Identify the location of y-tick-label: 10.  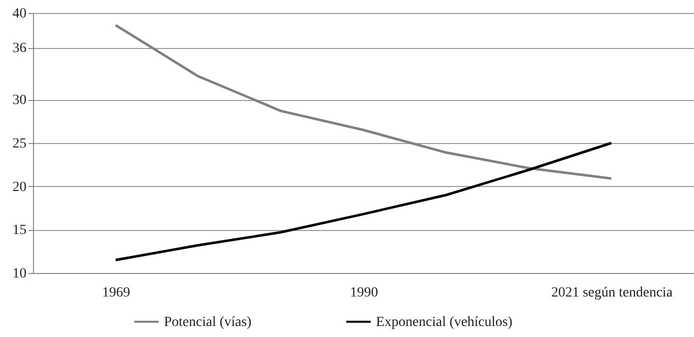
(19, 274).